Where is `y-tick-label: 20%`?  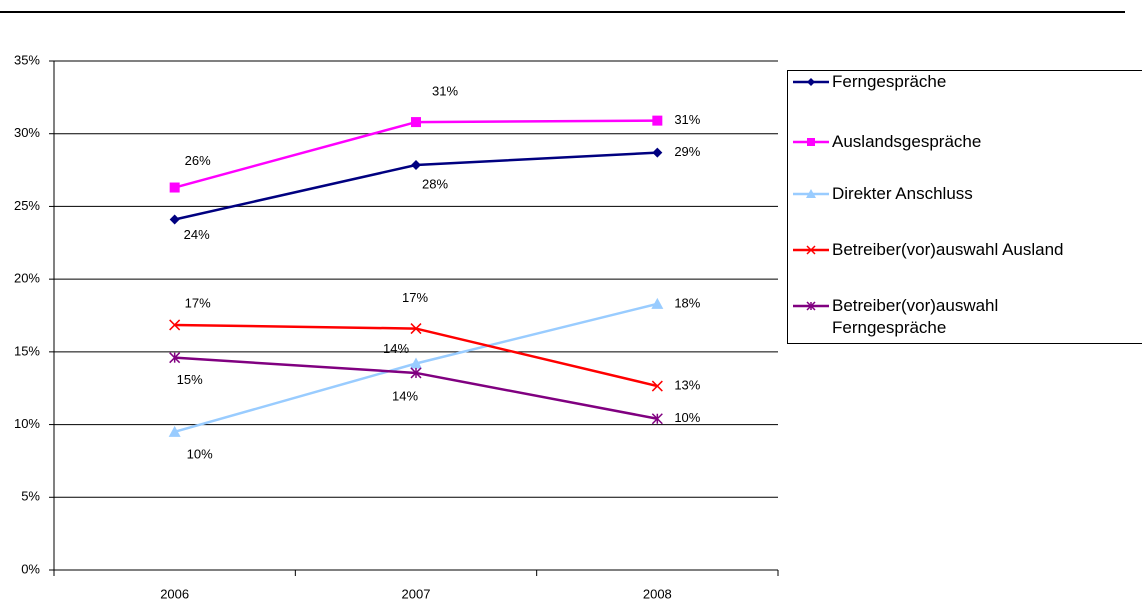
y-tick-label: 20% is located at coordinates (27, 278).